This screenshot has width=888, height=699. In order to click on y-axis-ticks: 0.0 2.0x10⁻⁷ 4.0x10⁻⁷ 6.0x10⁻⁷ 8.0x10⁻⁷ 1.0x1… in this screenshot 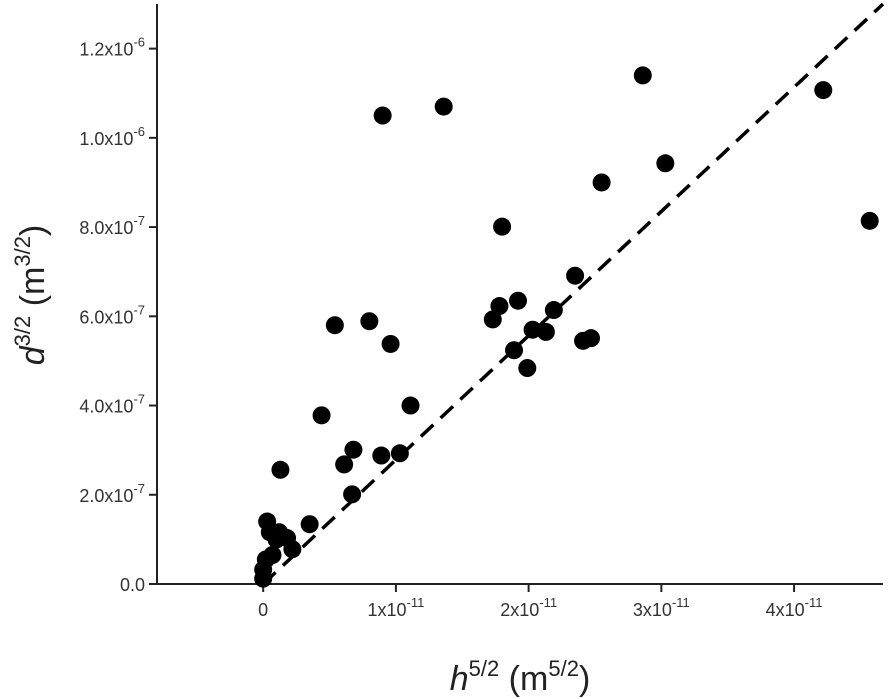, I will do `click(118, 315)`.